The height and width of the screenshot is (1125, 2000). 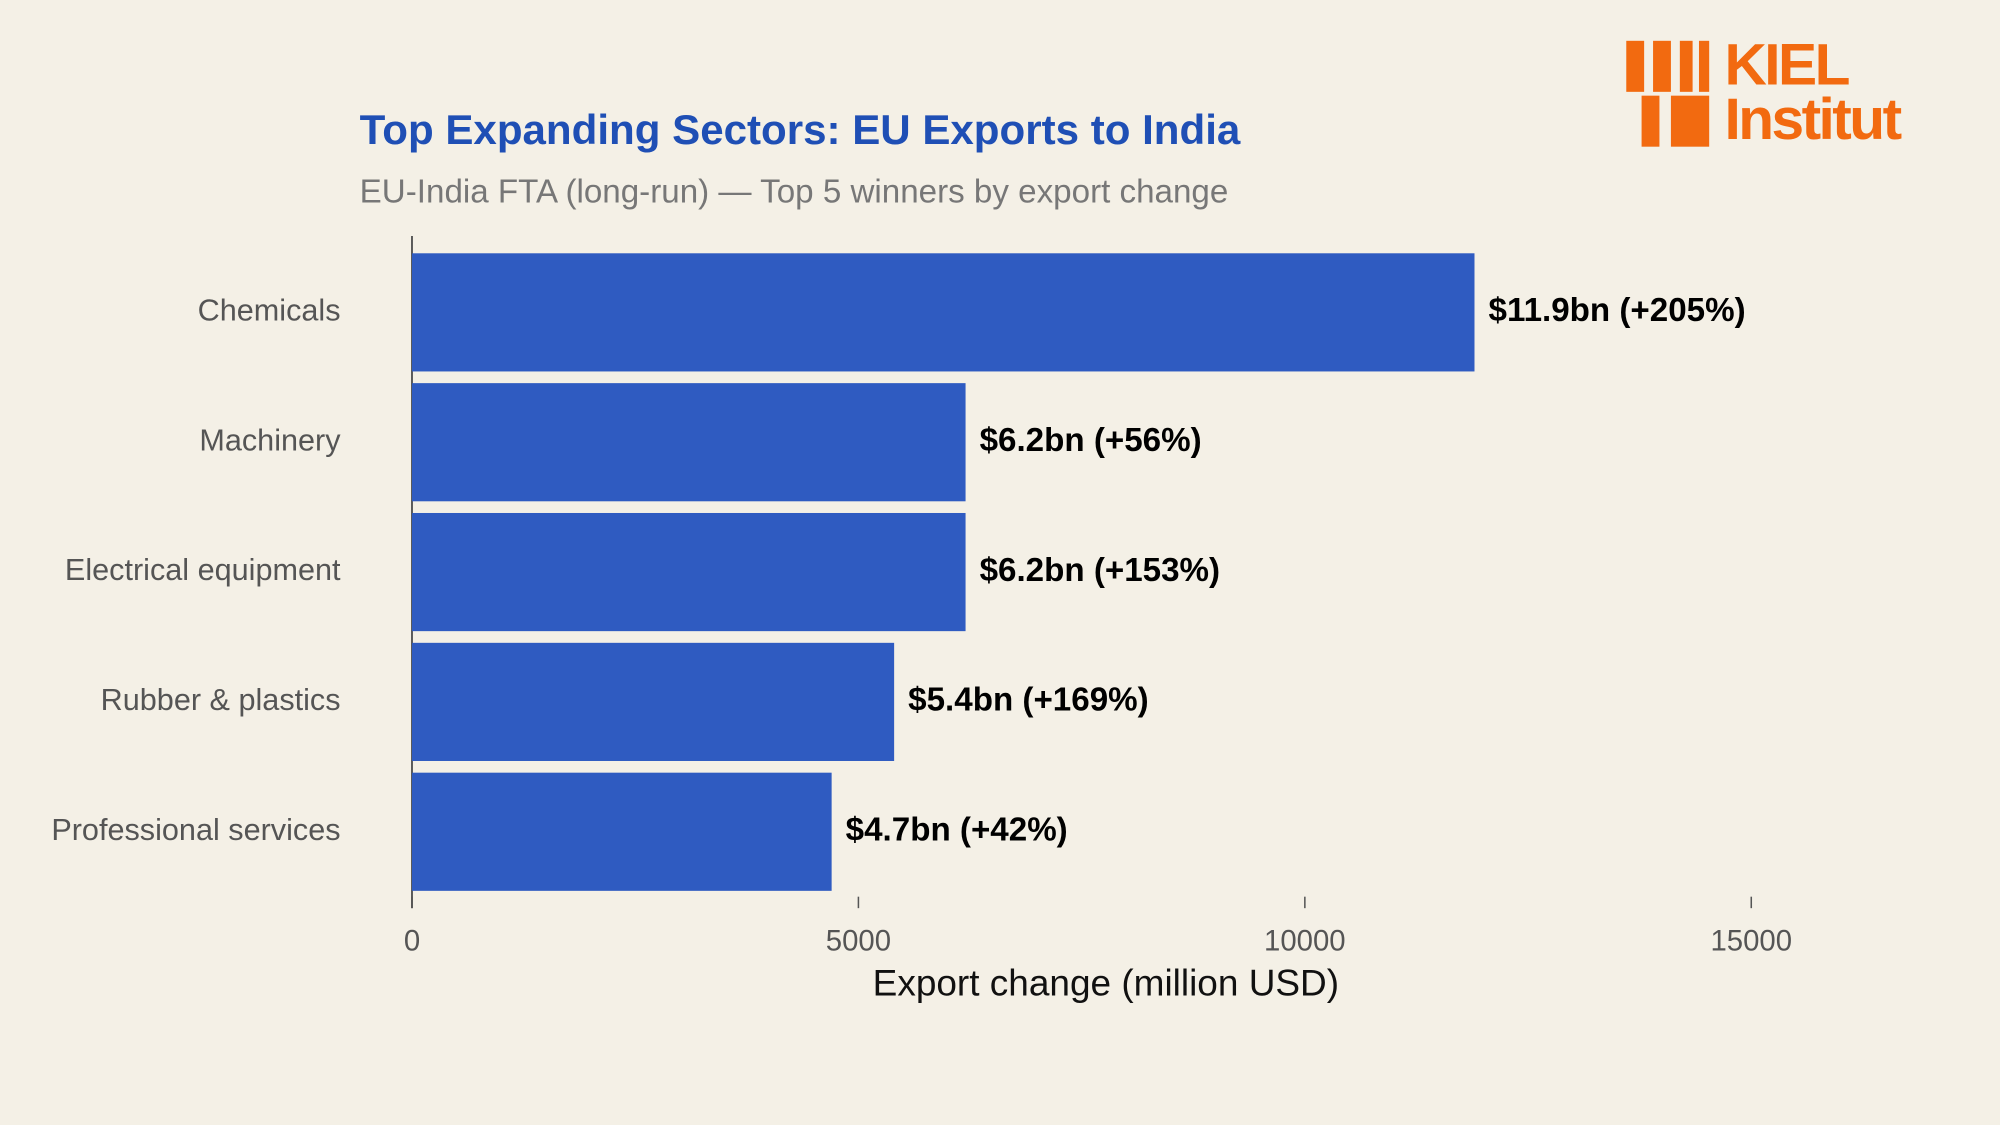 What do you see at coordinates (1100, 570) in the screenshot?
I see `value-label: $6.2bn (+153%)` at bounding box center [1100, 570].